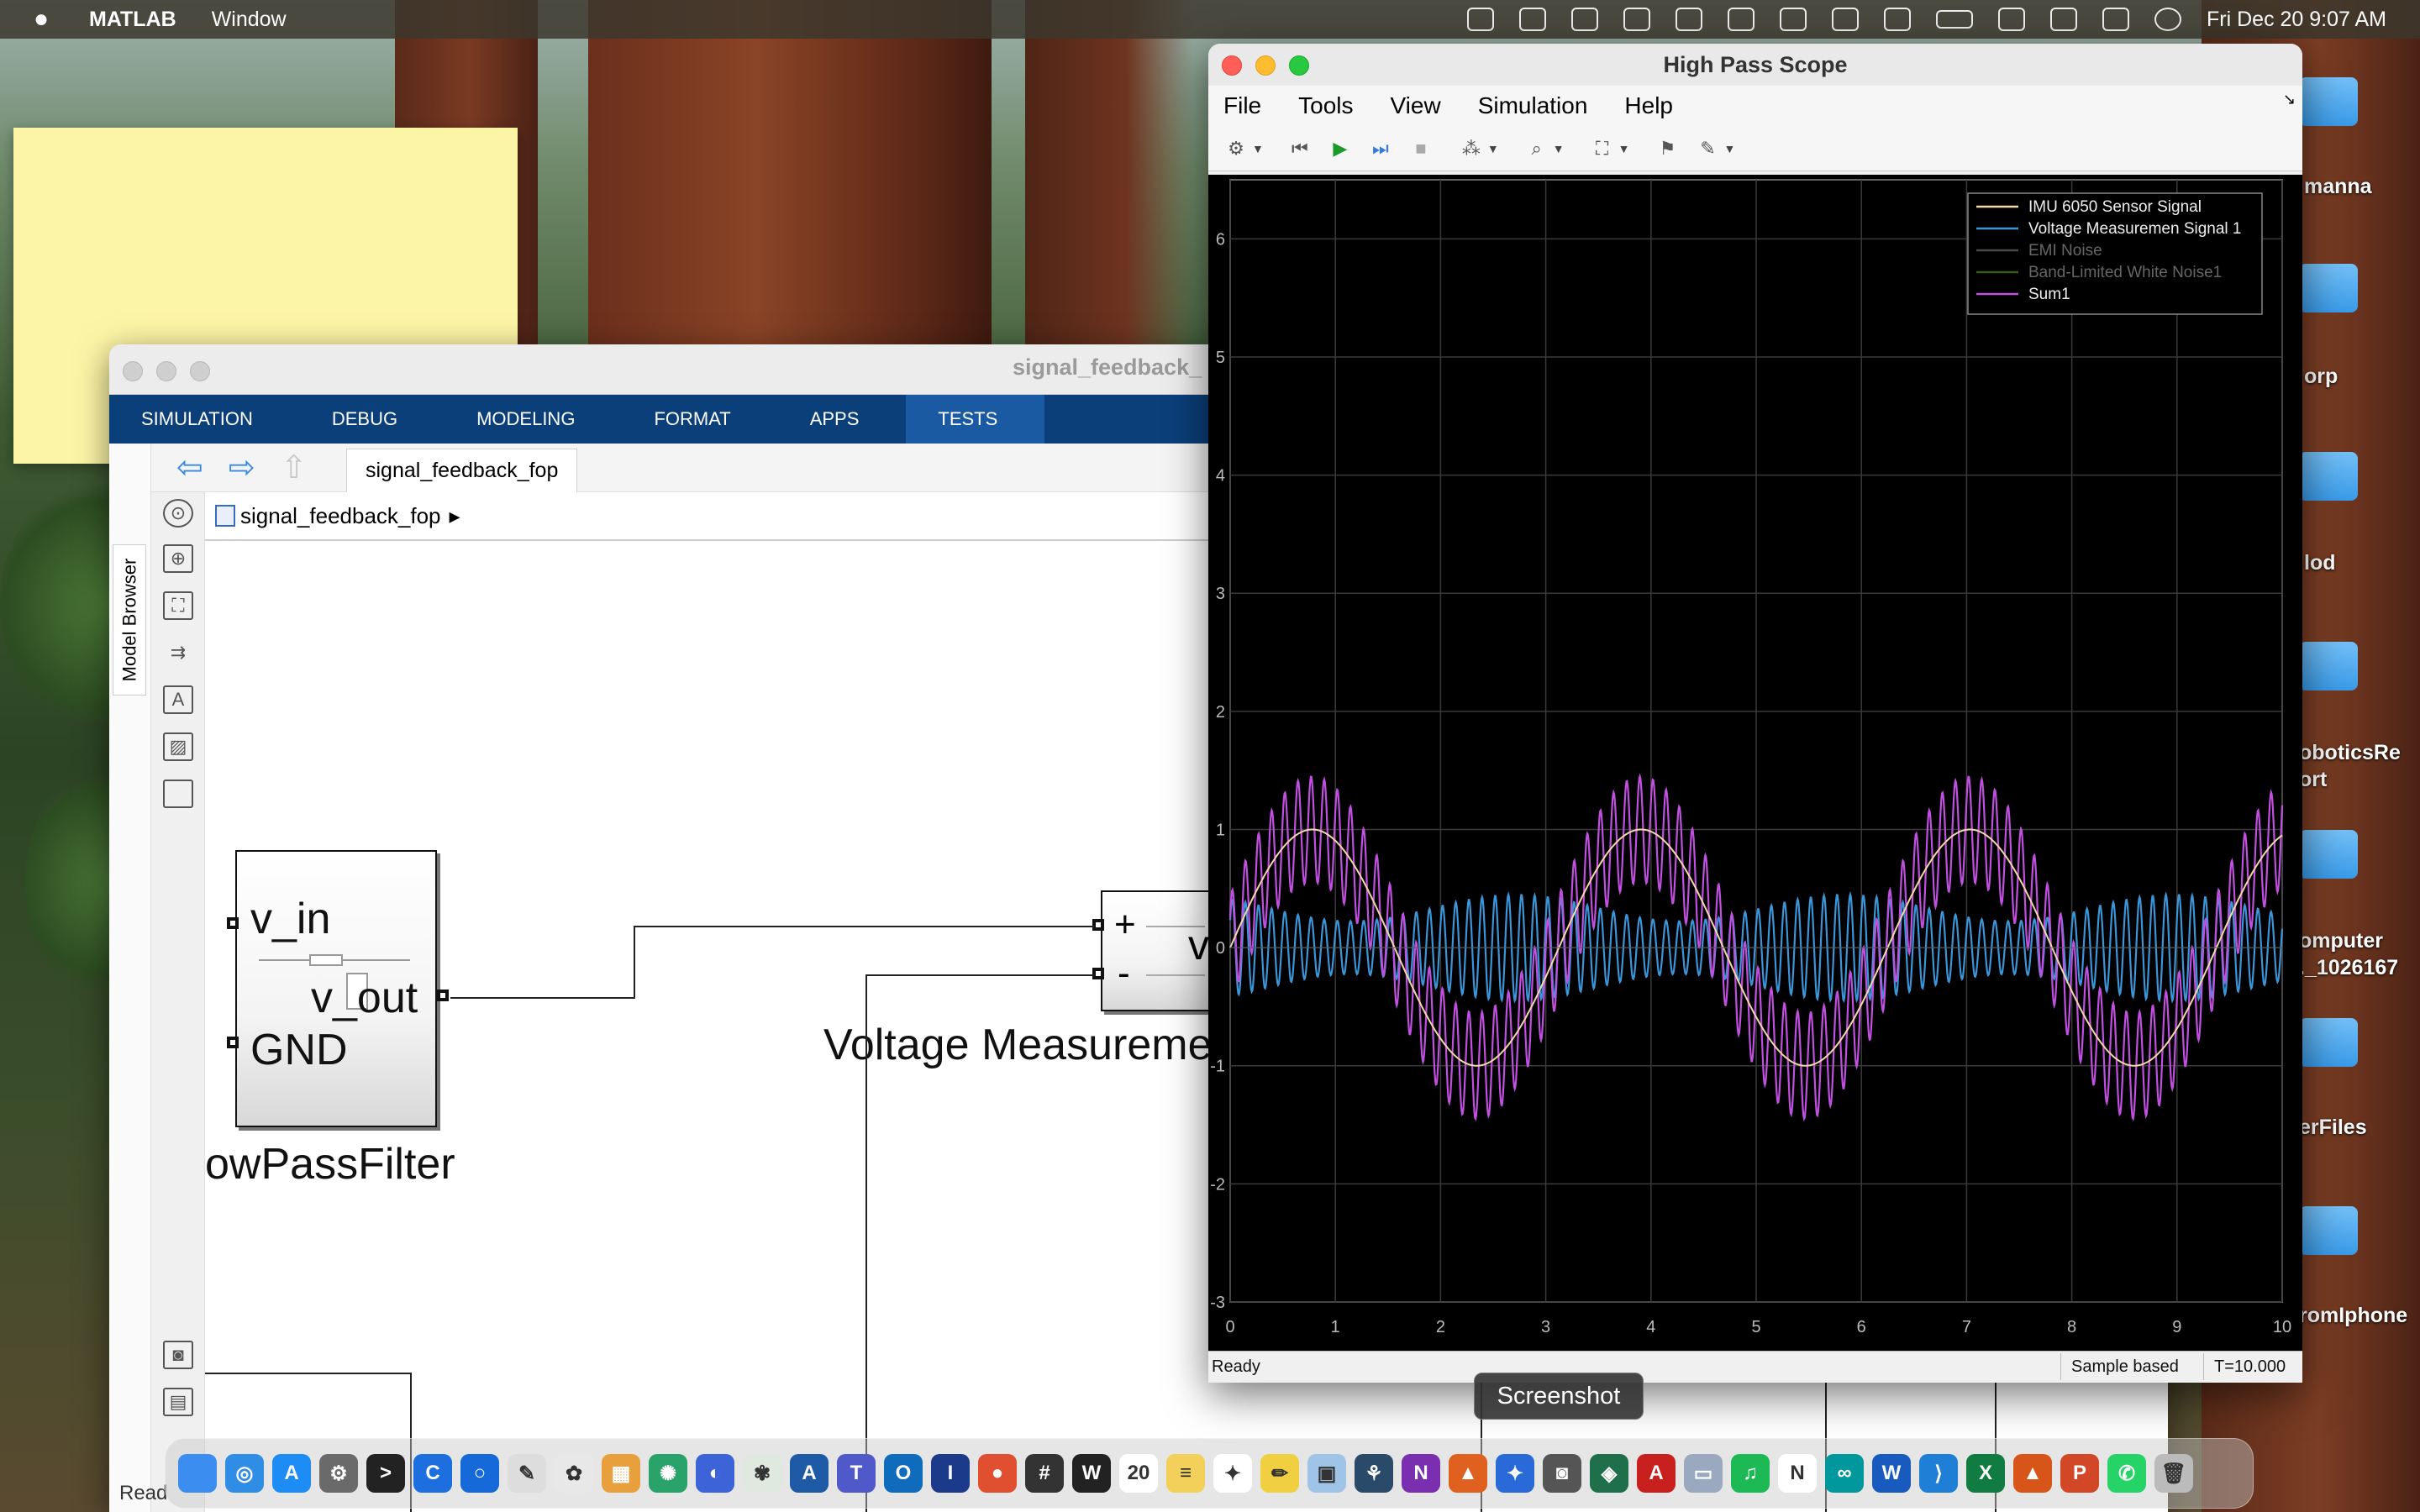 The height and width of the screenshot is (1512, 2420). What do you see at coordinates (668, 1473) in the screenshot?
I see `pattern-icon: ✺` at bounding box center [668, 1473].